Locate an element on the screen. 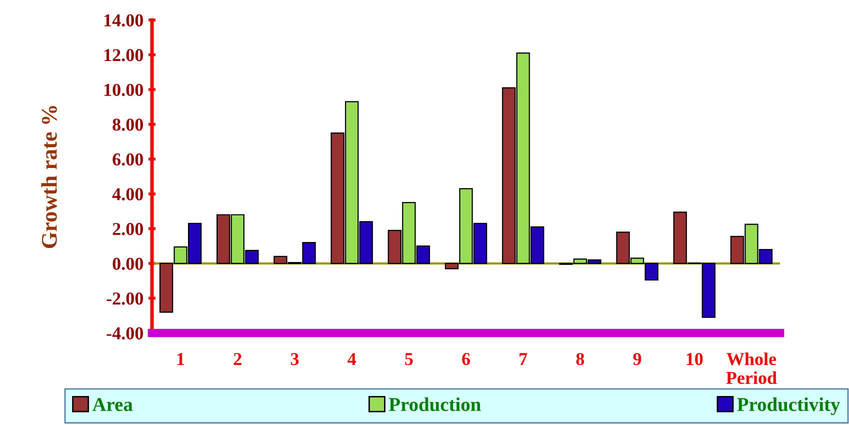 The height and width of the screenshot is (425, 849). x-tick-label: Whole Period is located at coordinates (751, 368).